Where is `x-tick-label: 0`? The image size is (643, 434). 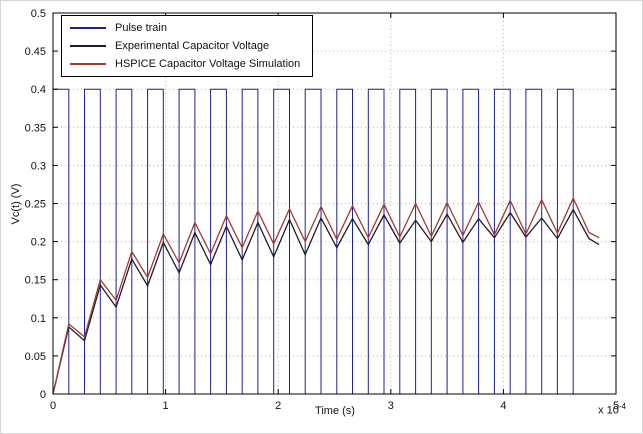
x-tick-label: 0 is located at coordinates (53, 406).